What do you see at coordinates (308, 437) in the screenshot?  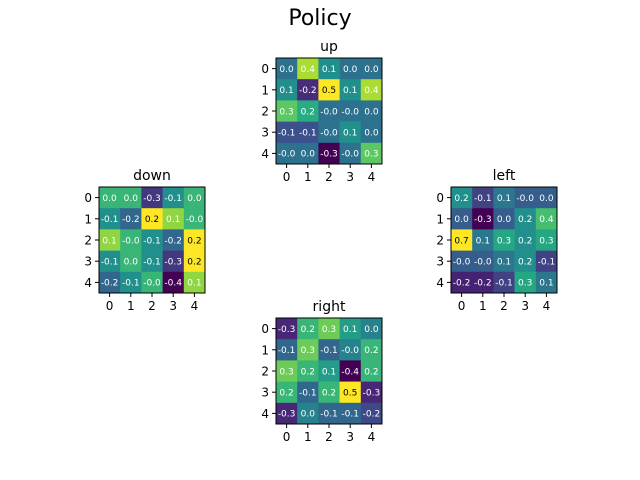 I see `x-tick-label: 1` at bounding box center [308, 437].